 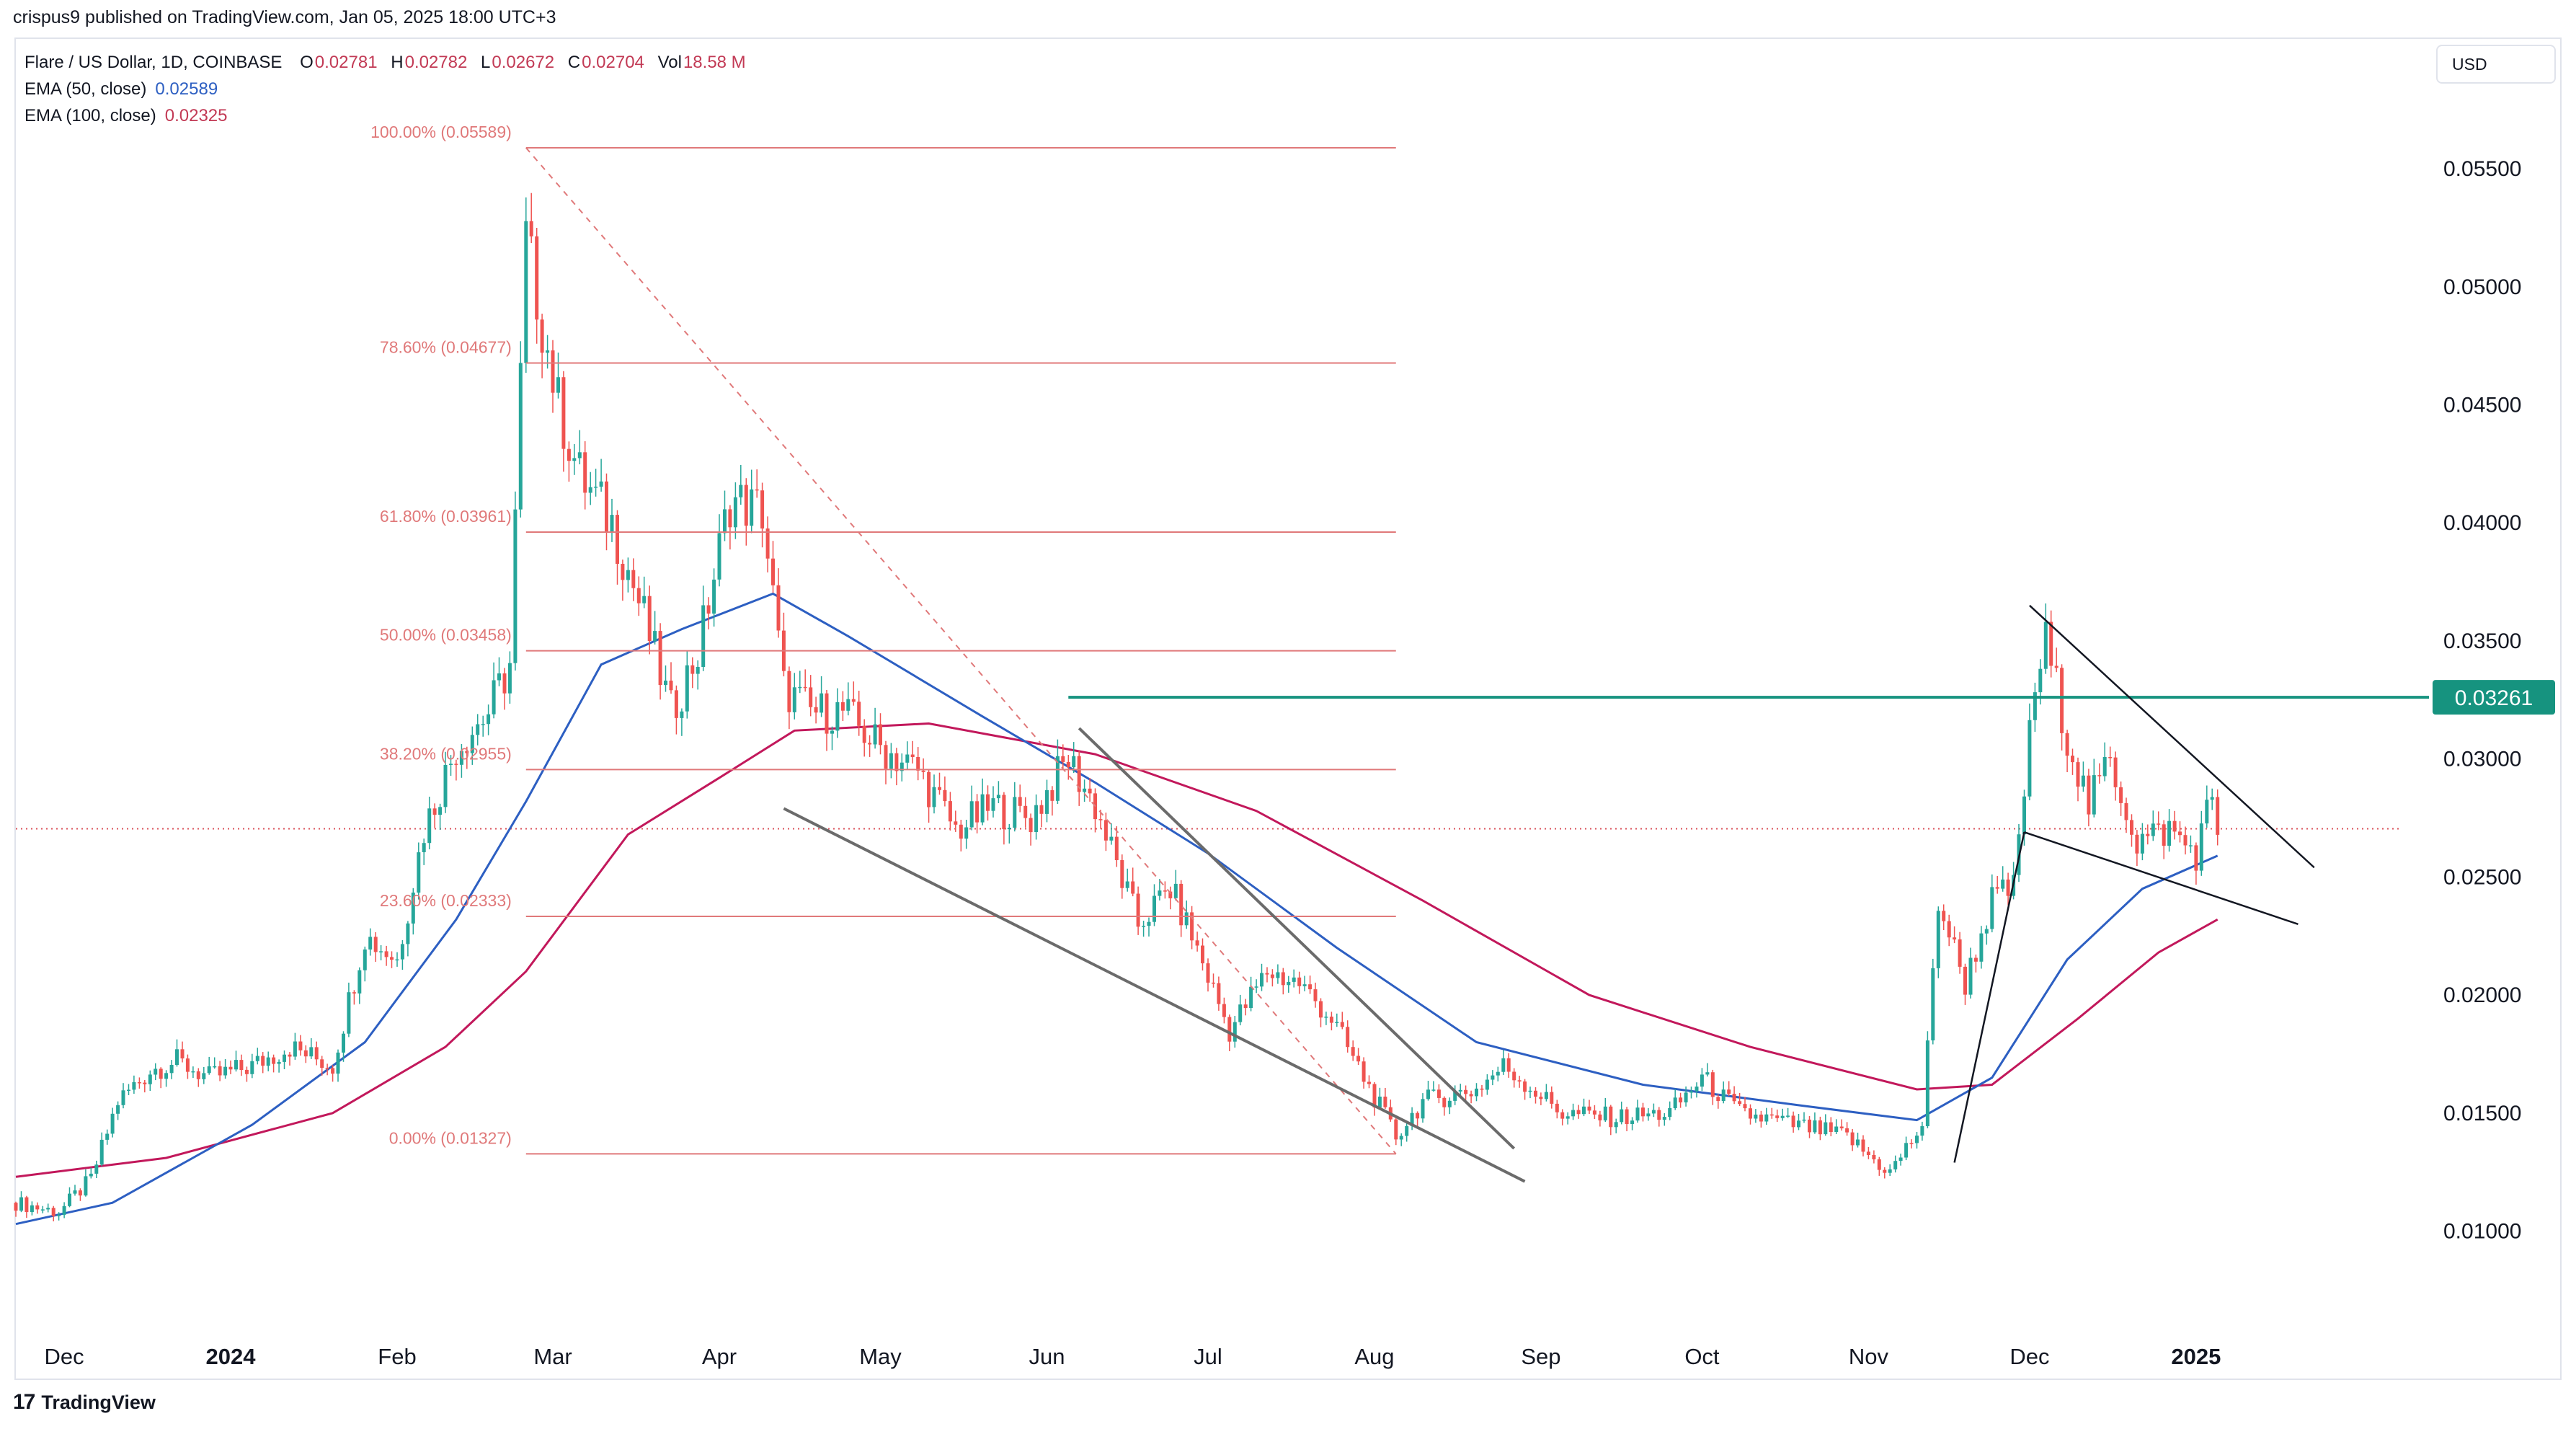 I want to click on y-tick-label: 0.01500, so click(x=2482, y=1114).